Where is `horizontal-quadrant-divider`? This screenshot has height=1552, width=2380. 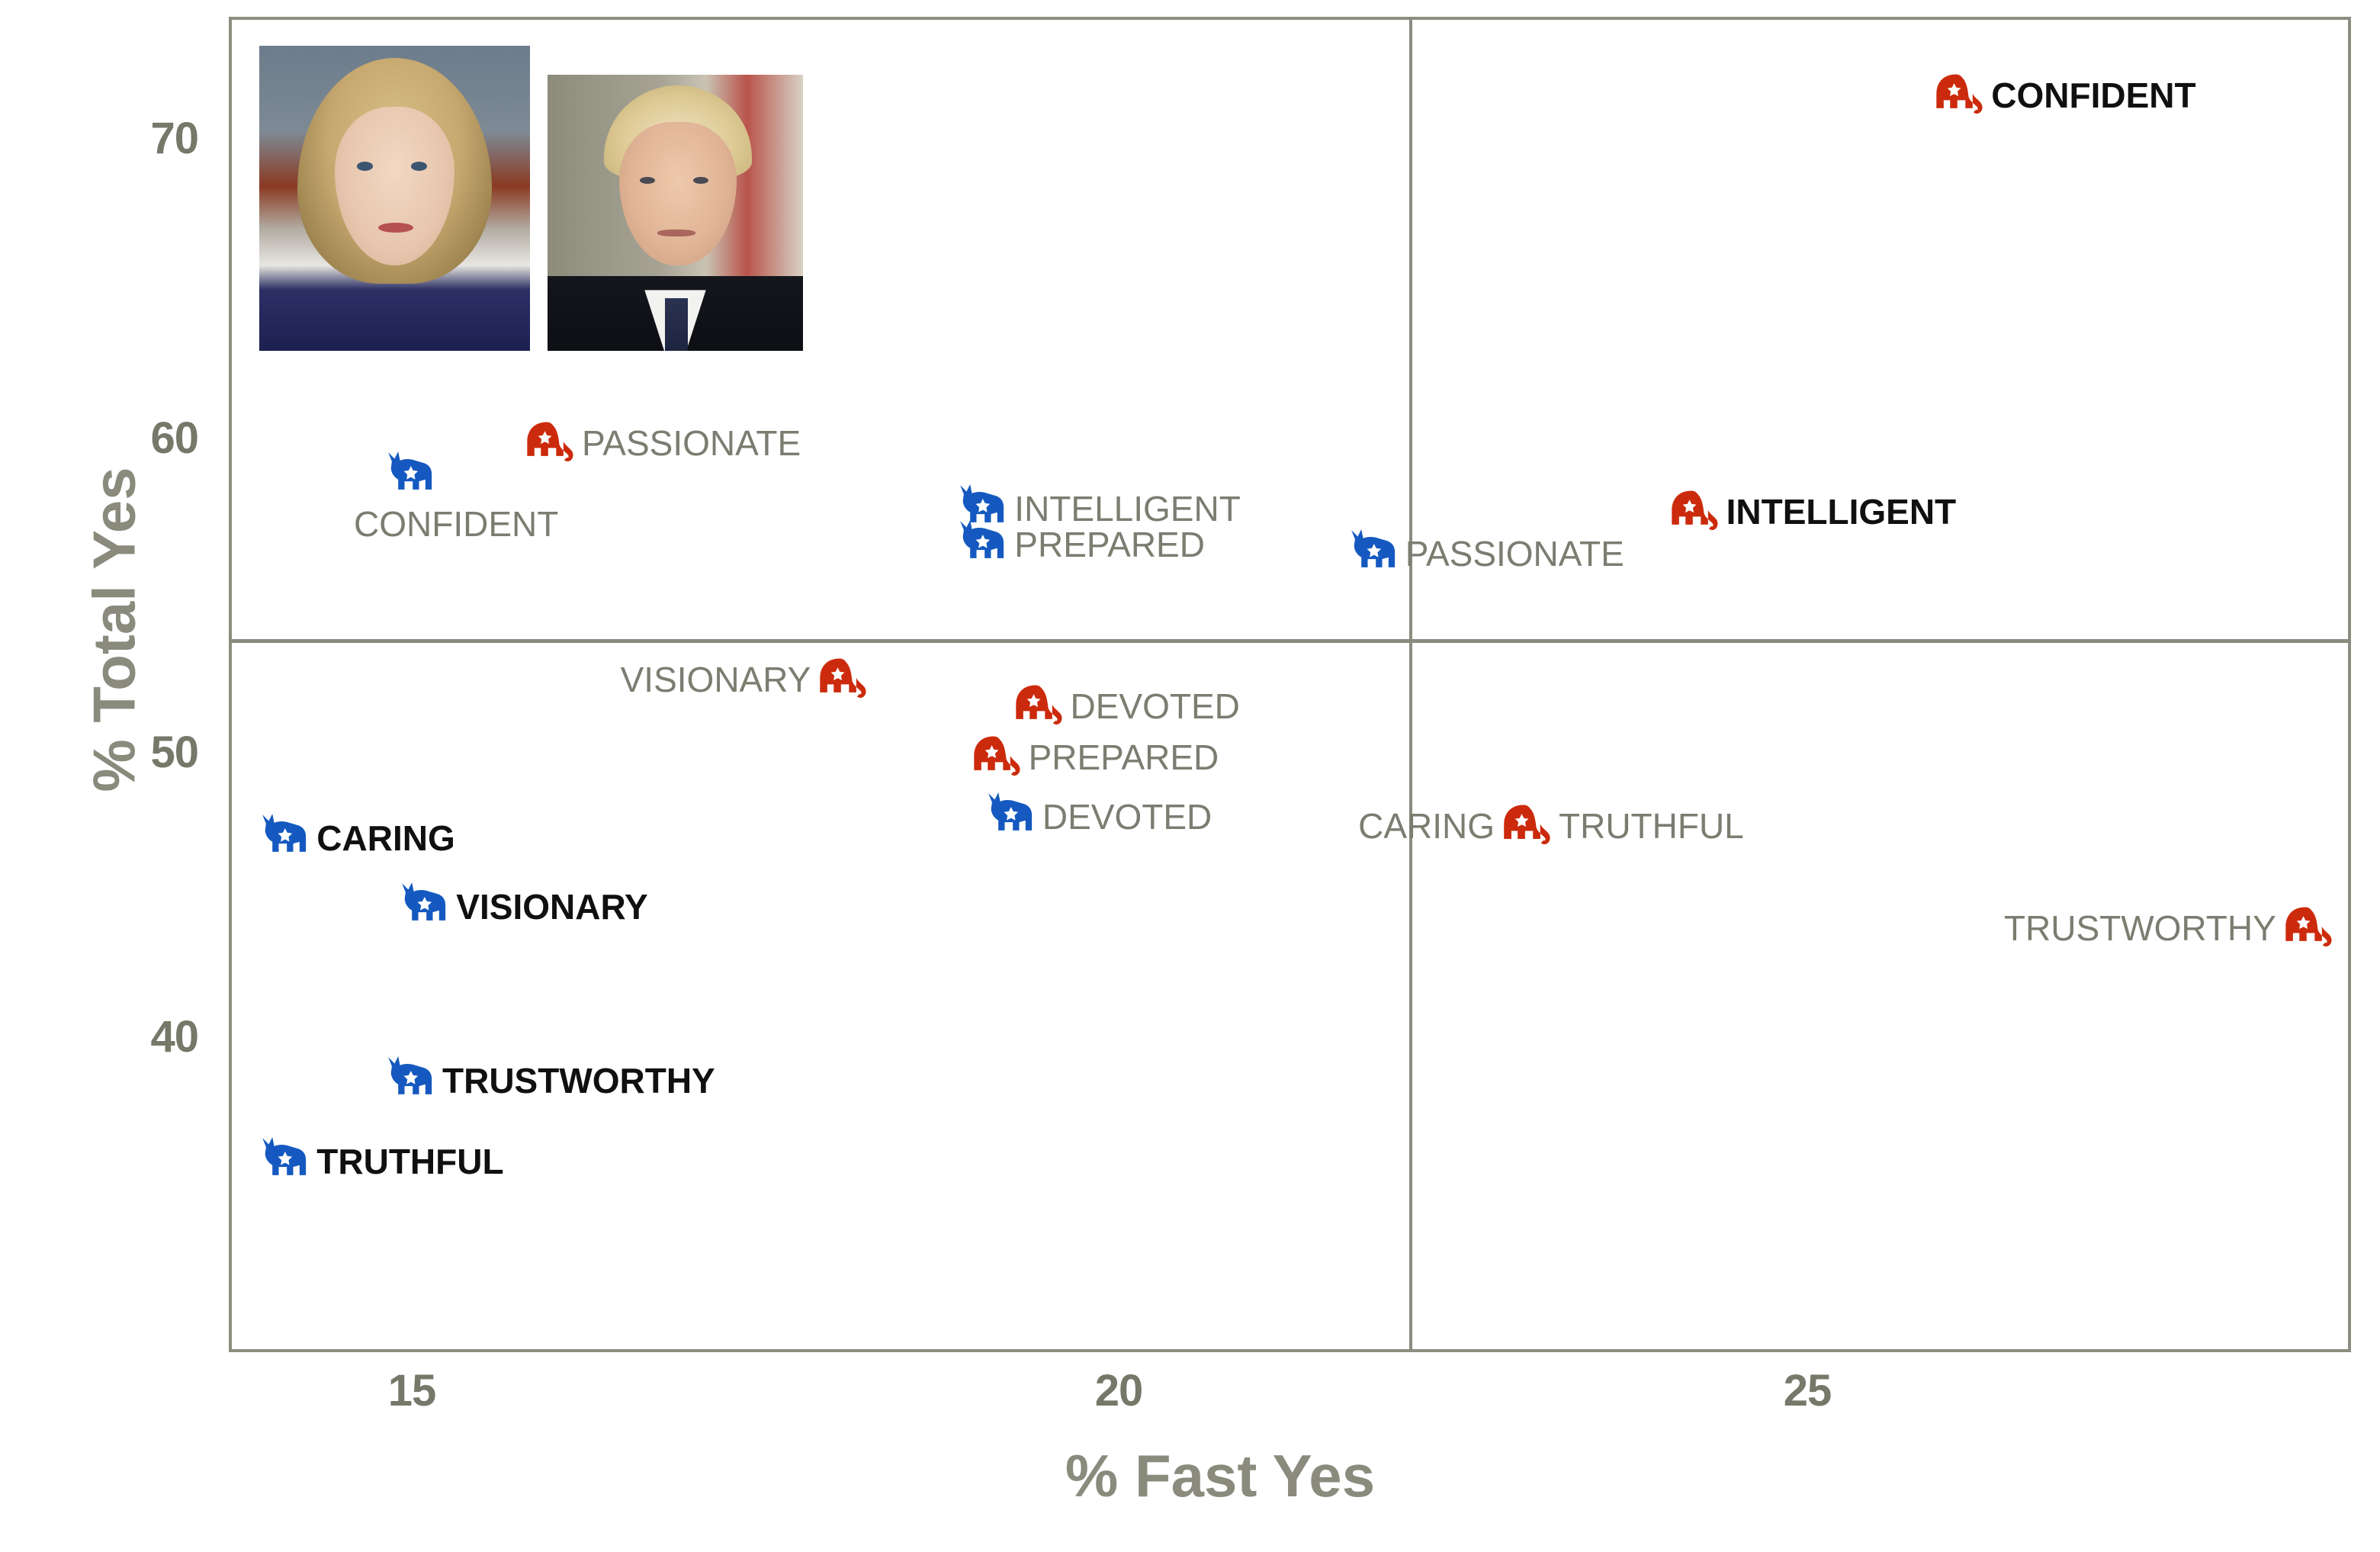 horizontal-quadrant-divider is located at coordinates (1290, 641).